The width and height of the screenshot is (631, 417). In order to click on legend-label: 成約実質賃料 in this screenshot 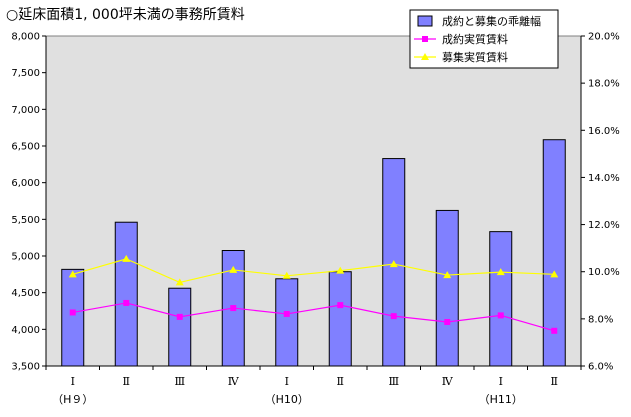, I will do `click(475, 39)`.